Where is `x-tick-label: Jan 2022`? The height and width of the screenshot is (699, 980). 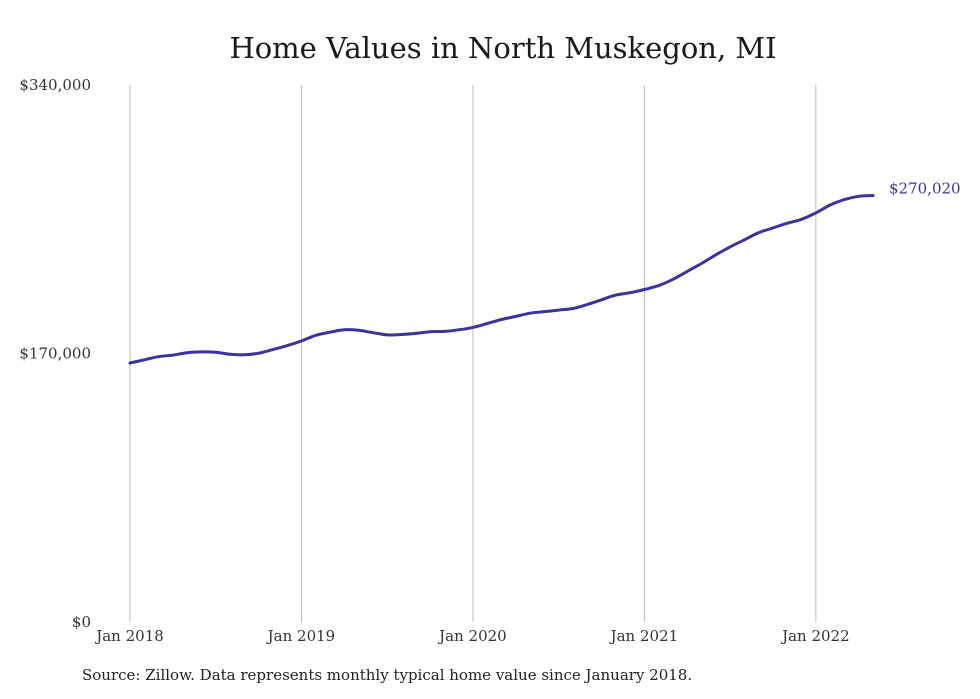 x-tick-label: Jan 2022 is located at coordinates (815, 636).